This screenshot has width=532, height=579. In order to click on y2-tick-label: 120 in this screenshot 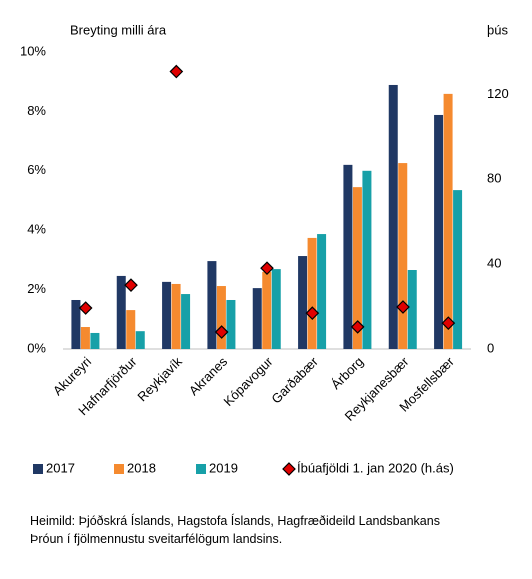, I will do `click(498, 93)`.